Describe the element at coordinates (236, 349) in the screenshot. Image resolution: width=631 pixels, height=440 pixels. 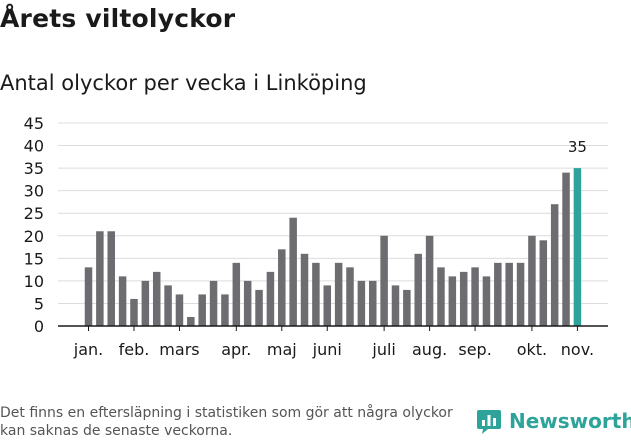
I see `x-tick-label: apr.` at that location.